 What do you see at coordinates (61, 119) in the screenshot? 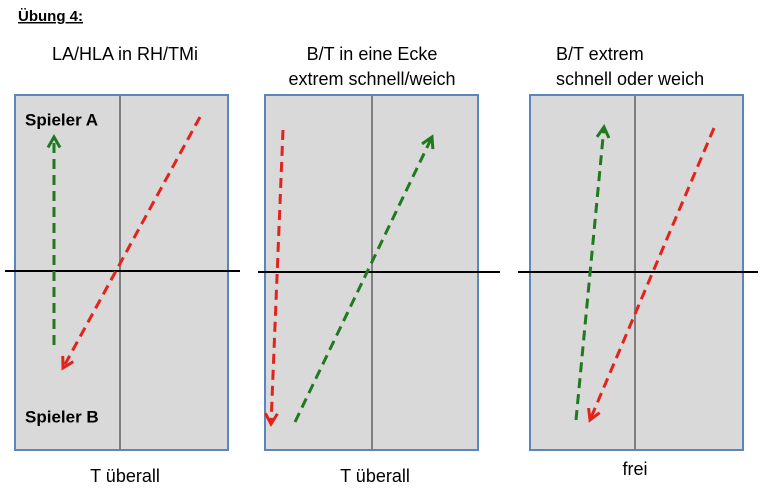
I see `player-label: Spieler A` at bounding box center [61, 119].